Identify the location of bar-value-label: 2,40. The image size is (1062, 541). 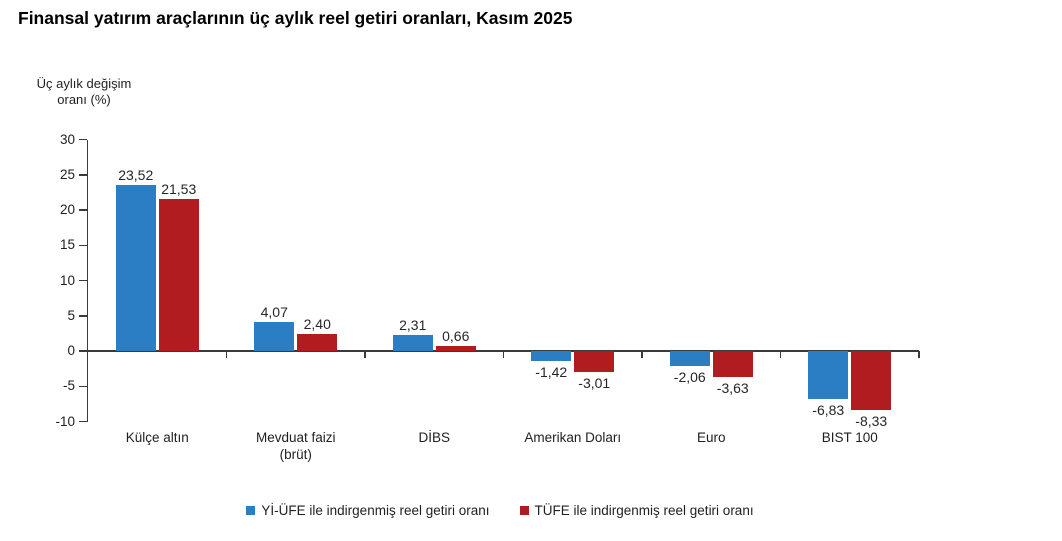
(317, 324).